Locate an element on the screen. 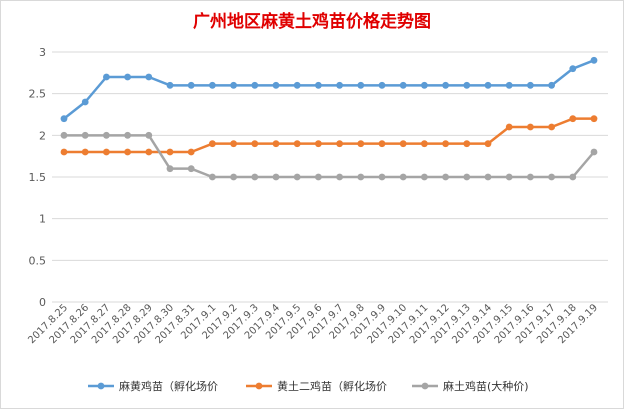 The width and height of the screenshot is (624, 409). y-tick-label: 0.5 is located at coordinates (38, 260).